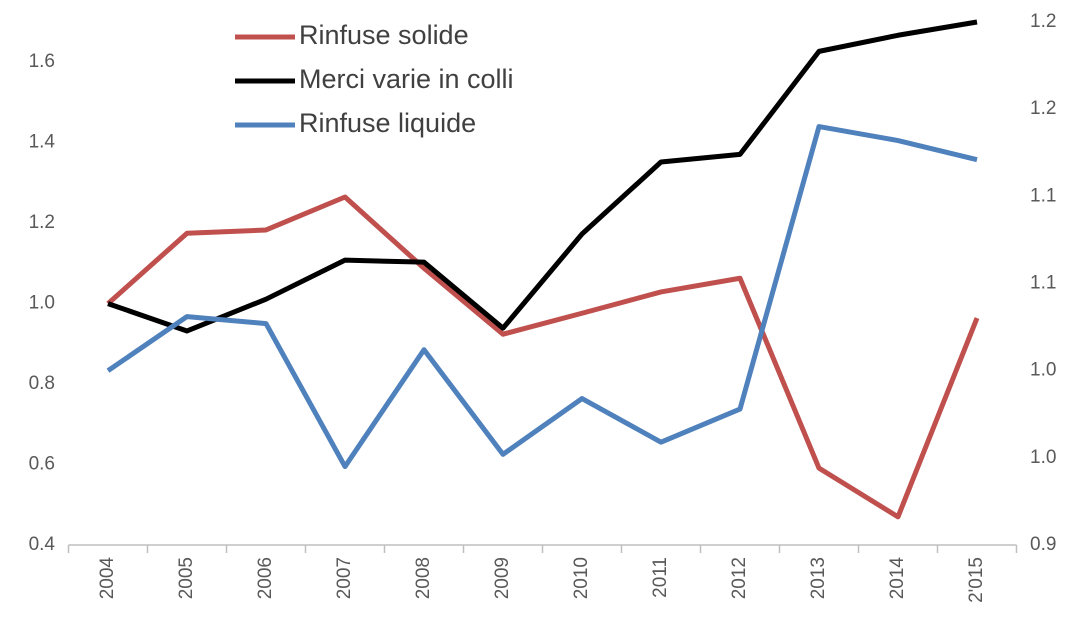  Describe the element at coordinates (42, 544) in the screenshot. I see `y-tick-label: 0.4` at that location.